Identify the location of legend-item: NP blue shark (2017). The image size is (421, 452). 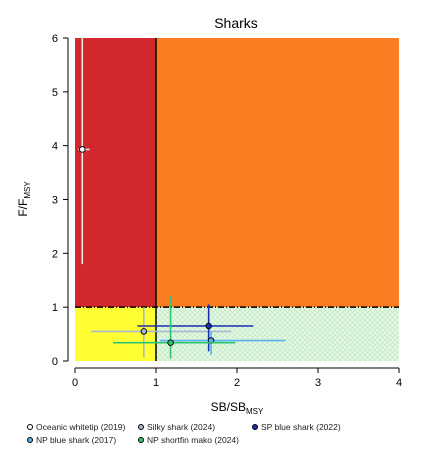
(71, 440).